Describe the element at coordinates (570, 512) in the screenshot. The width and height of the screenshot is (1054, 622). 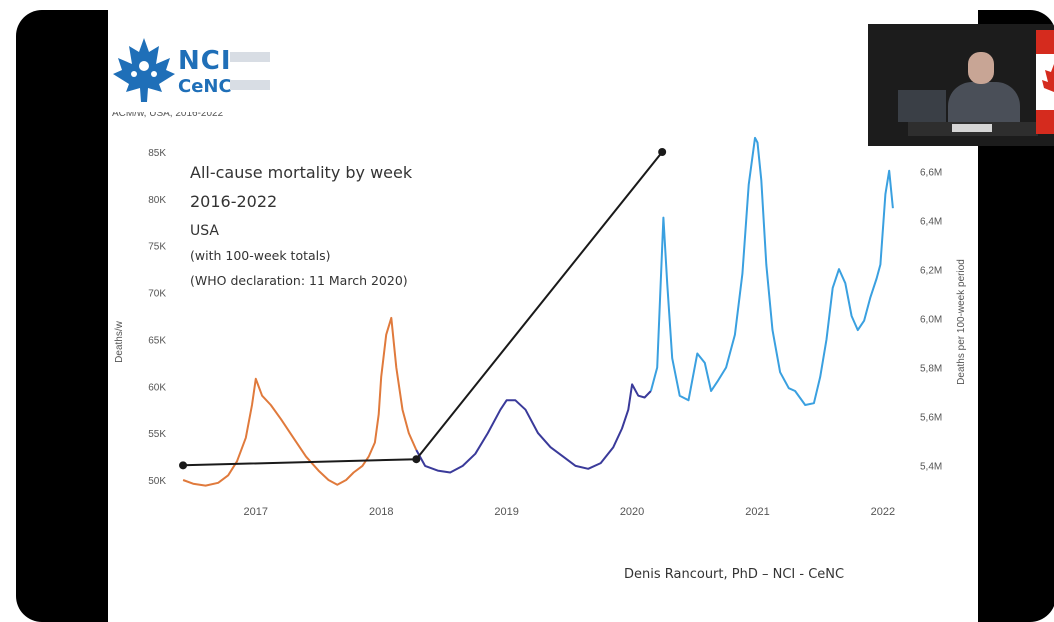
I see `x-axis-ticks: 2017 2018 2019 2020 2021 2022` at that location.